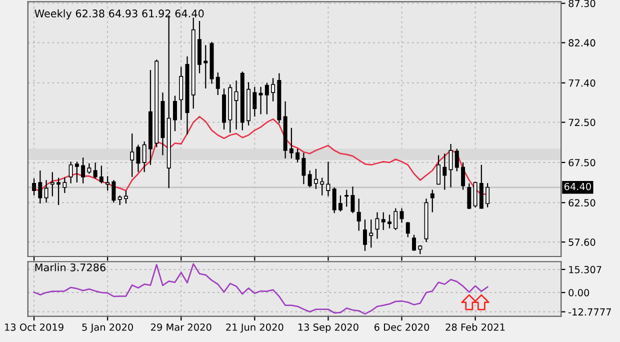 This screenshot has width=620, height=342. I want to click on y-tick-label: 15.307, so click(585, 270).